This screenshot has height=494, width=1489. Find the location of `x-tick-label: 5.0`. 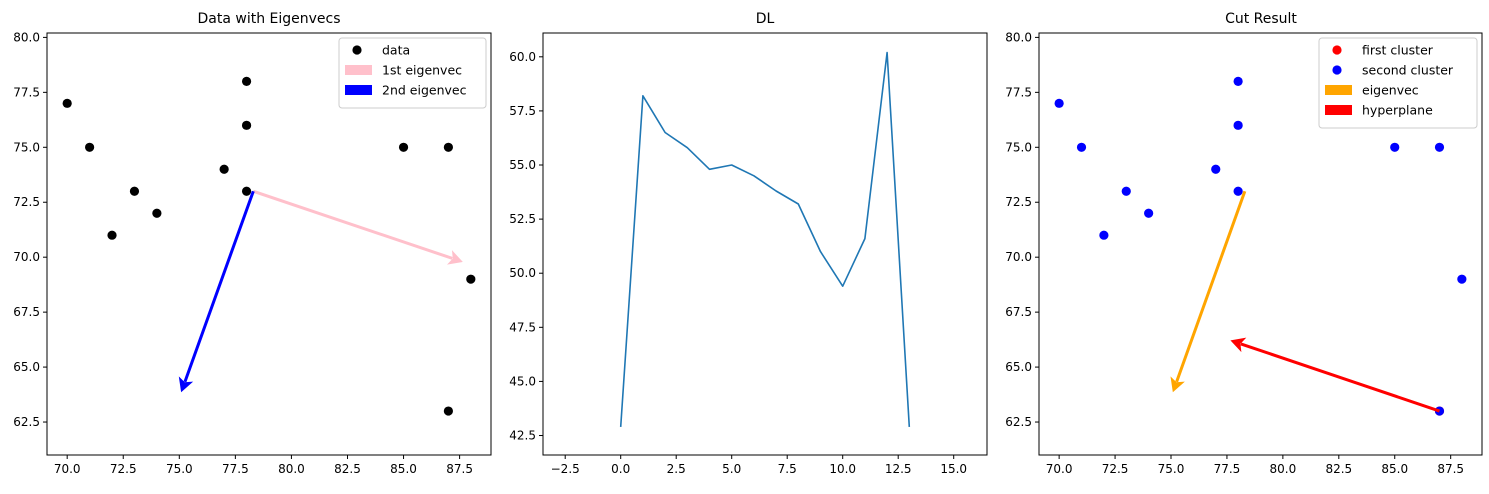

x-tick-label: 5.0 is located at coordinates (731, 469).